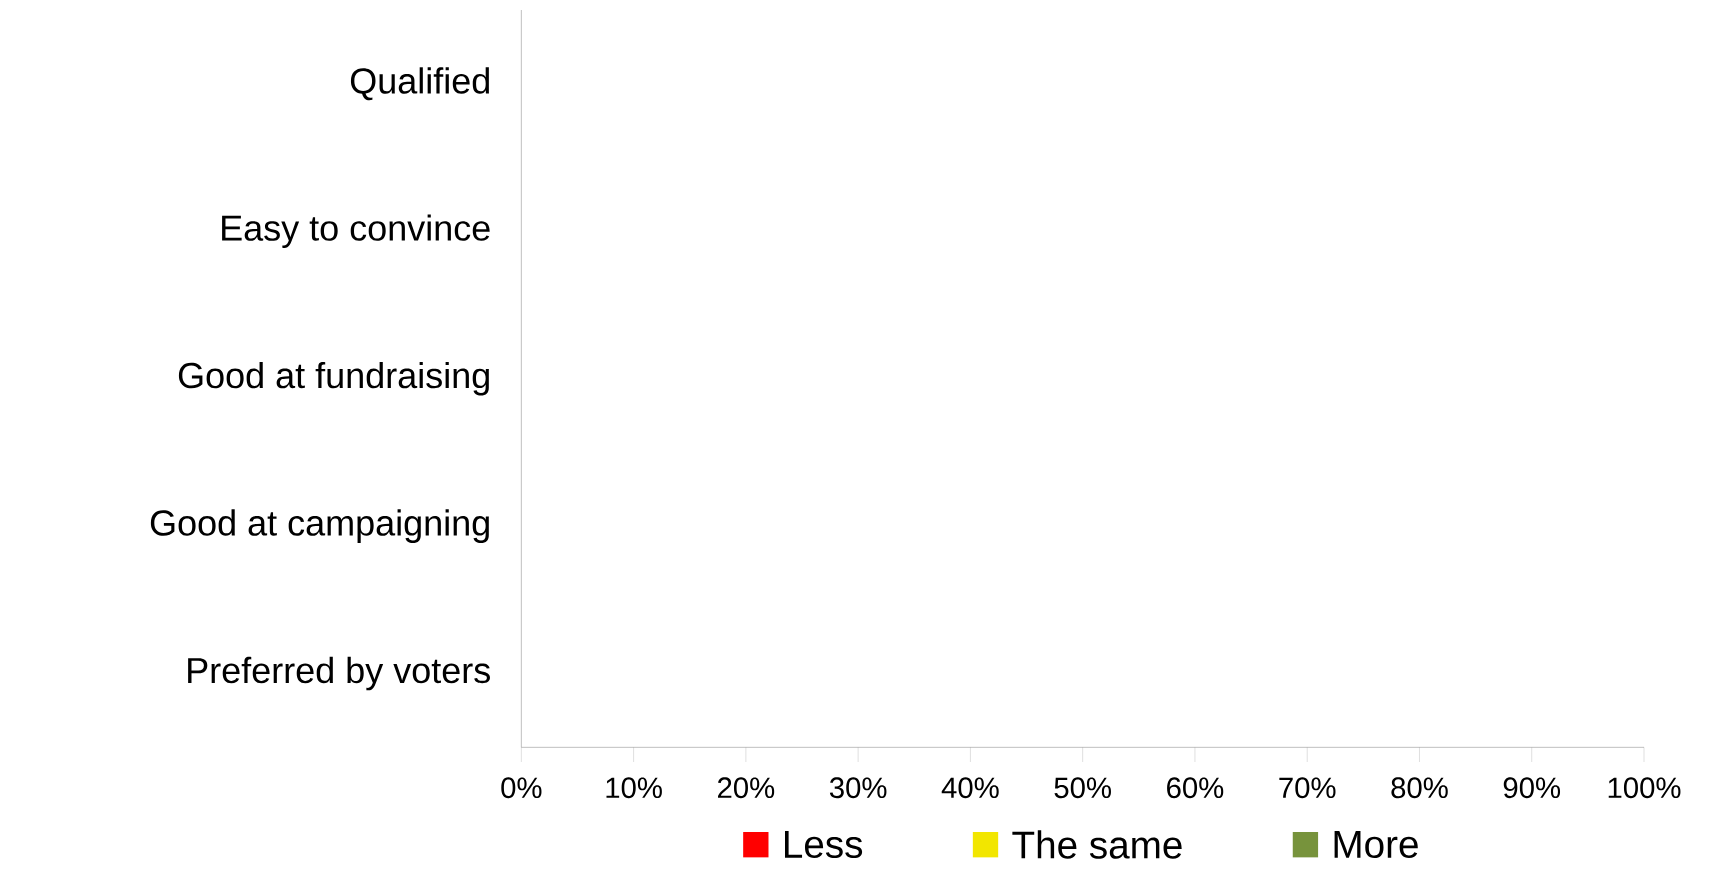  I want to click on x-tick-label: 10%, so click(634, 788).